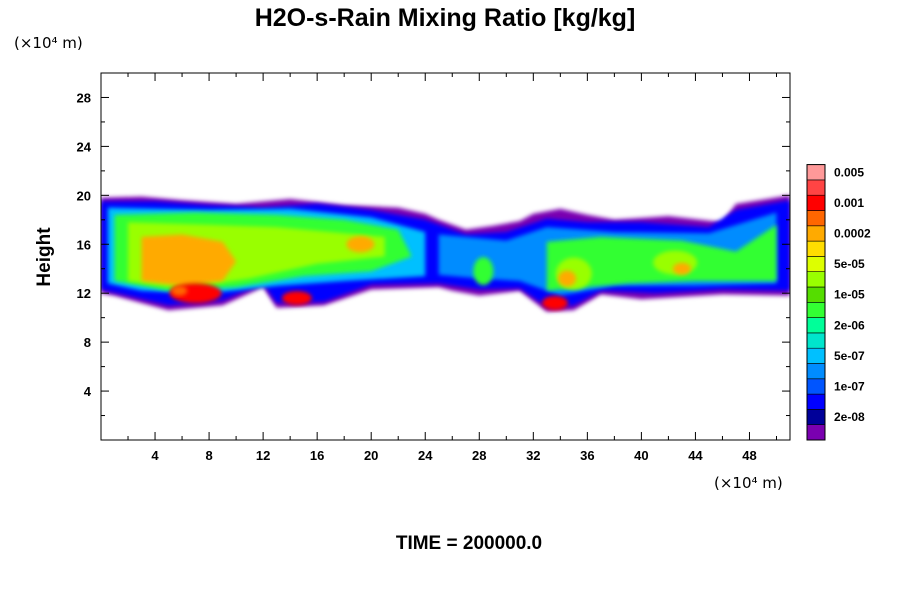 This screenshot has width=900, height=600. I want to click on x-tick-label: 20, so click(371, 455).